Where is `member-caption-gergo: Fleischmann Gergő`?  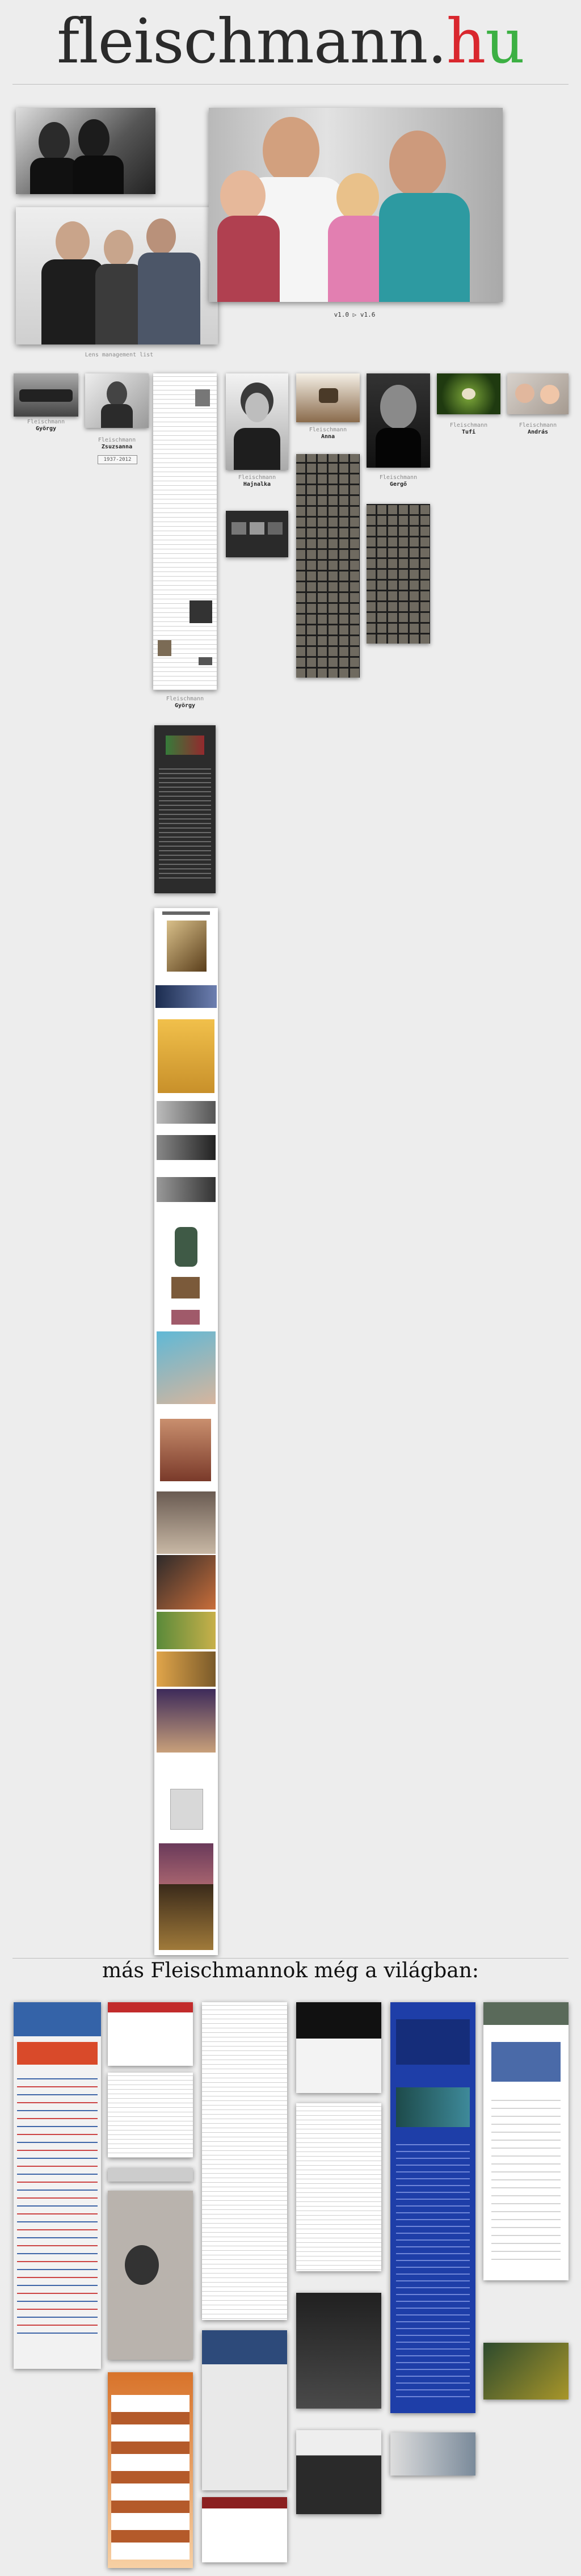
member-caption-gergo: Fleischmann Gergő is located at coordinates (399, 481).